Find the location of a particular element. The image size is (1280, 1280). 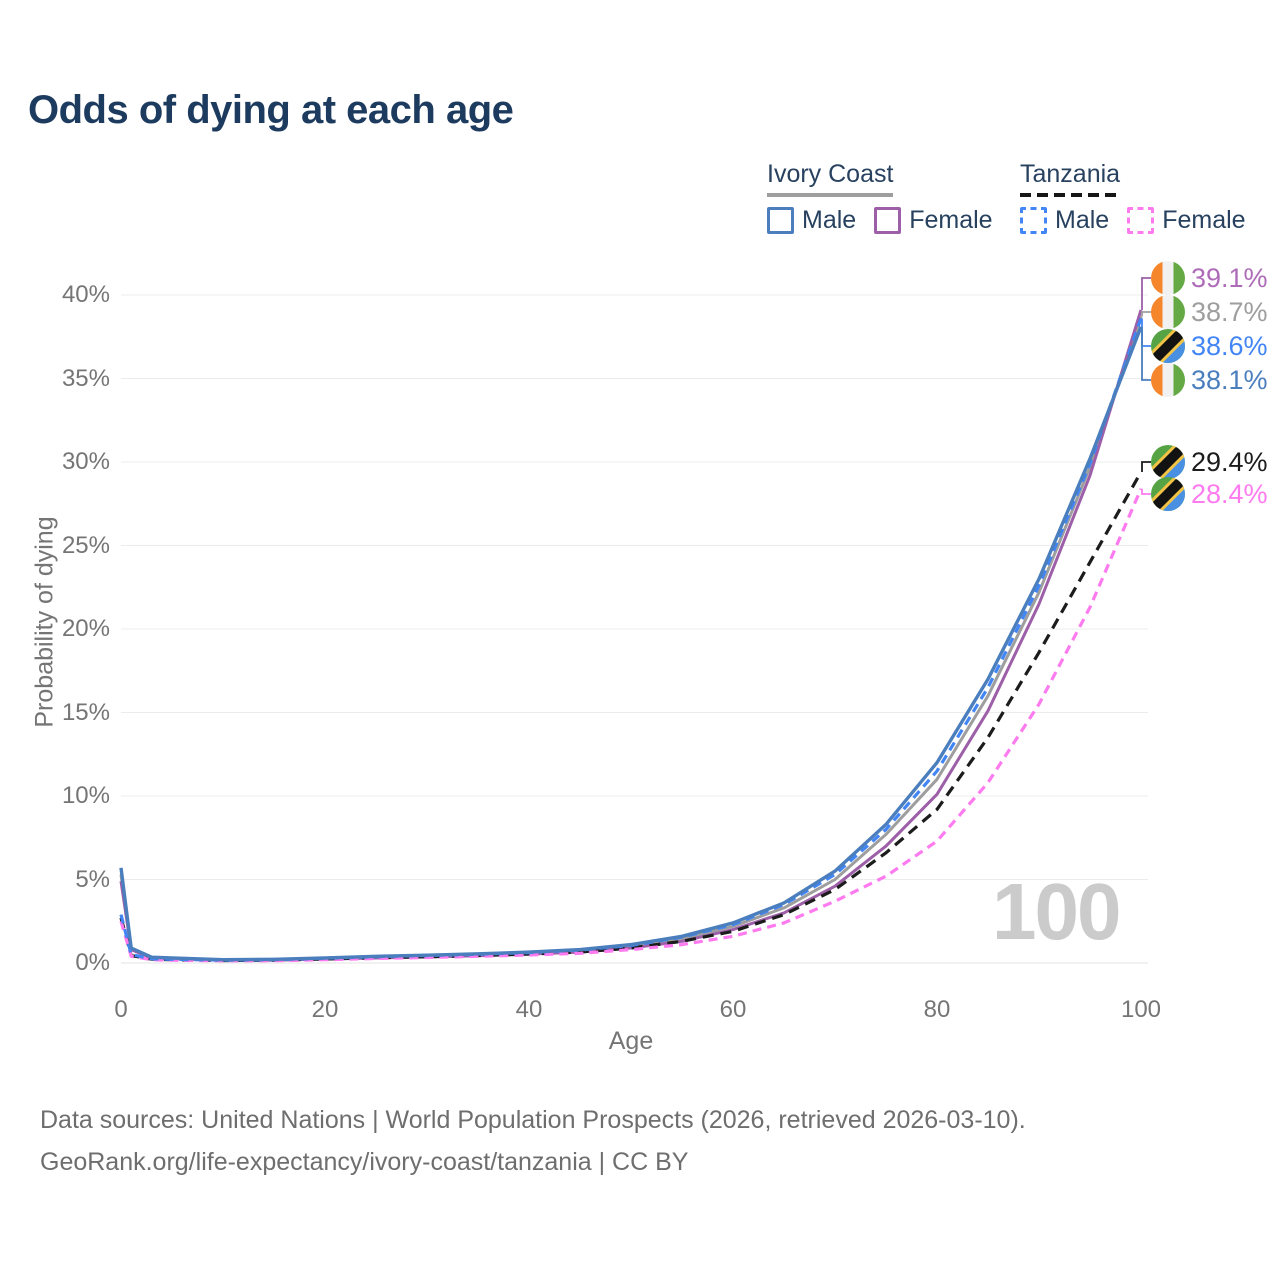

legend-group-header: Ivory Coast is located at coordinates (830, 178).